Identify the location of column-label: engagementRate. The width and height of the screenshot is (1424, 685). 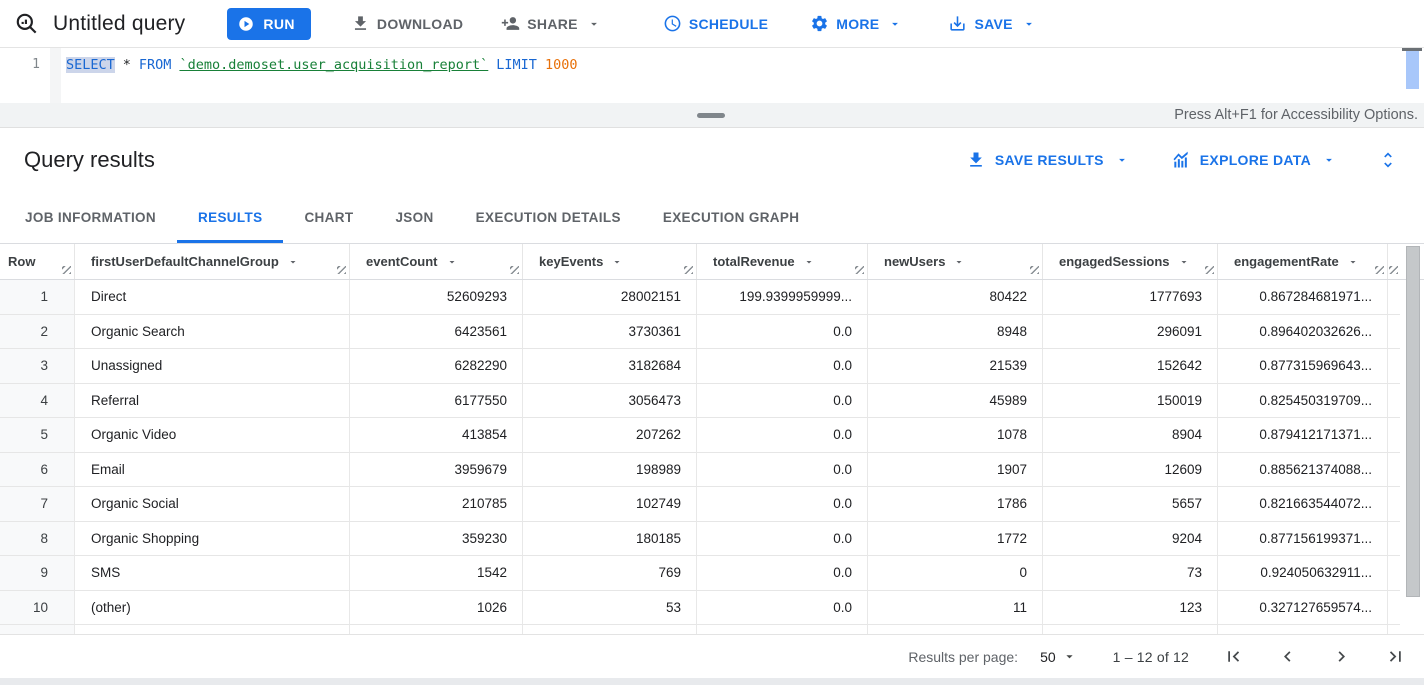
(1286, 261).